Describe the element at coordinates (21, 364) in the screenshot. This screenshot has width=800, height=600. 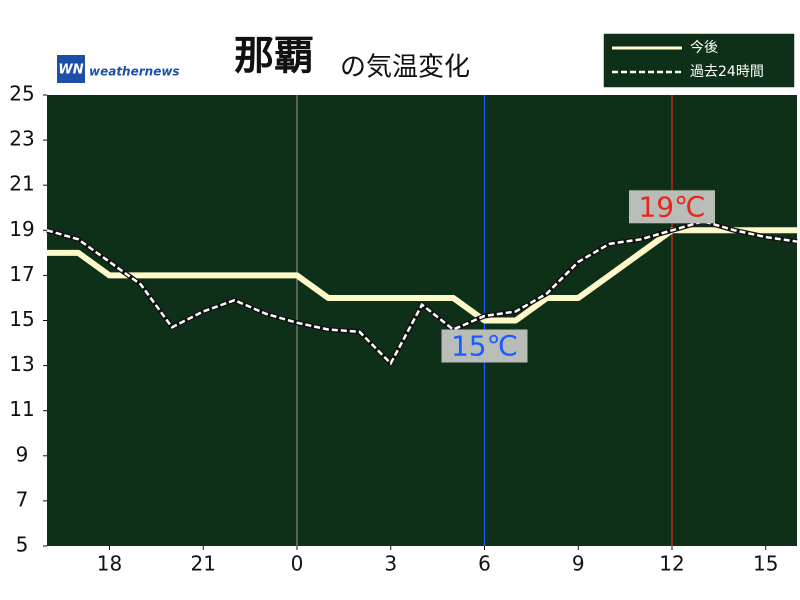
I see `y-tick-label: 13` at that location.